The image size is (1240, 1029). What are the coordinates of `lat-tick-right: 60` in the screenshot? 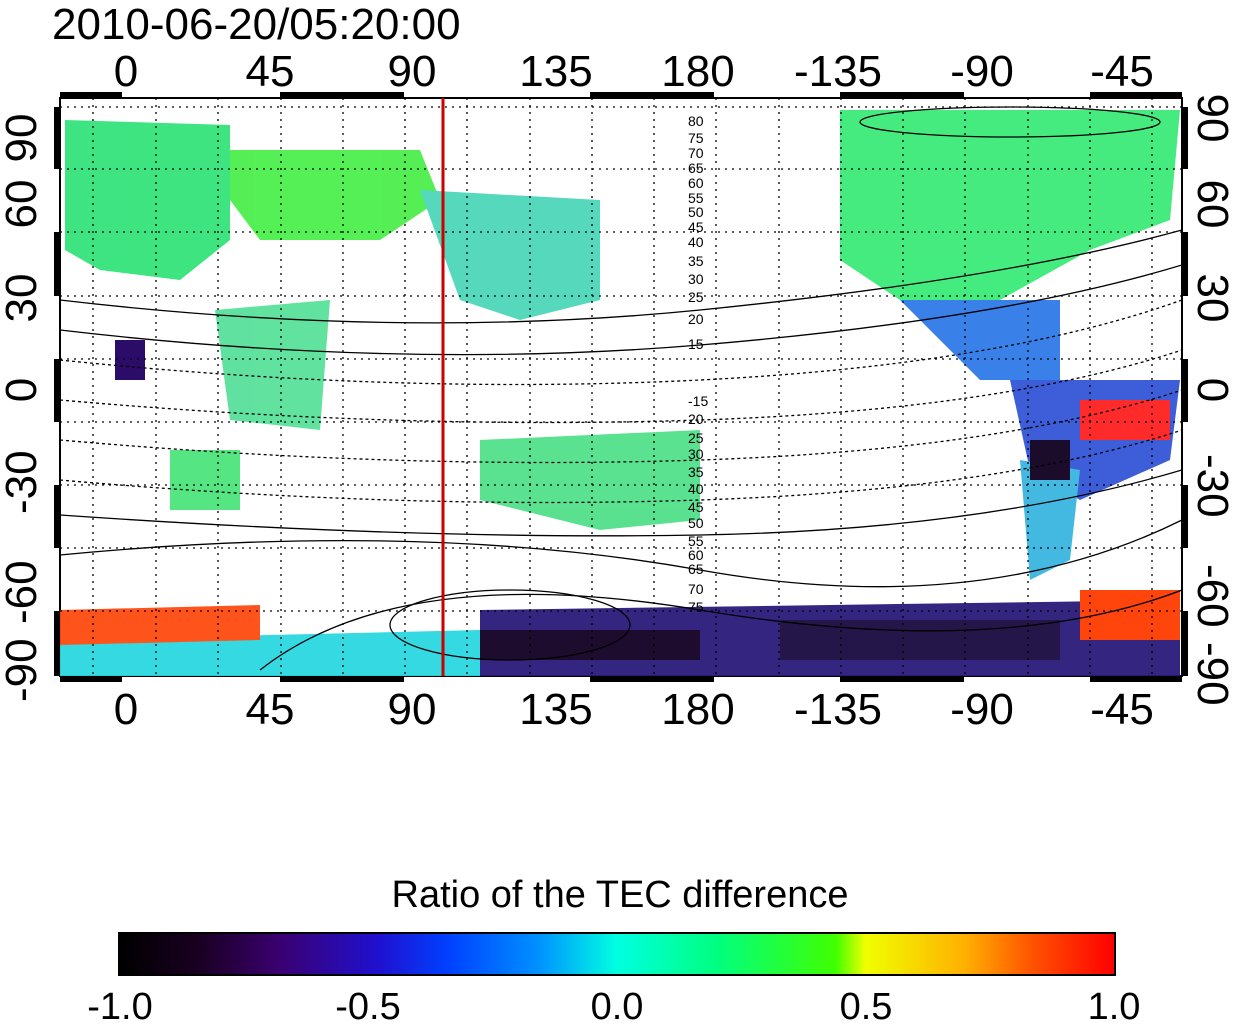 It's located at (1212, 204).